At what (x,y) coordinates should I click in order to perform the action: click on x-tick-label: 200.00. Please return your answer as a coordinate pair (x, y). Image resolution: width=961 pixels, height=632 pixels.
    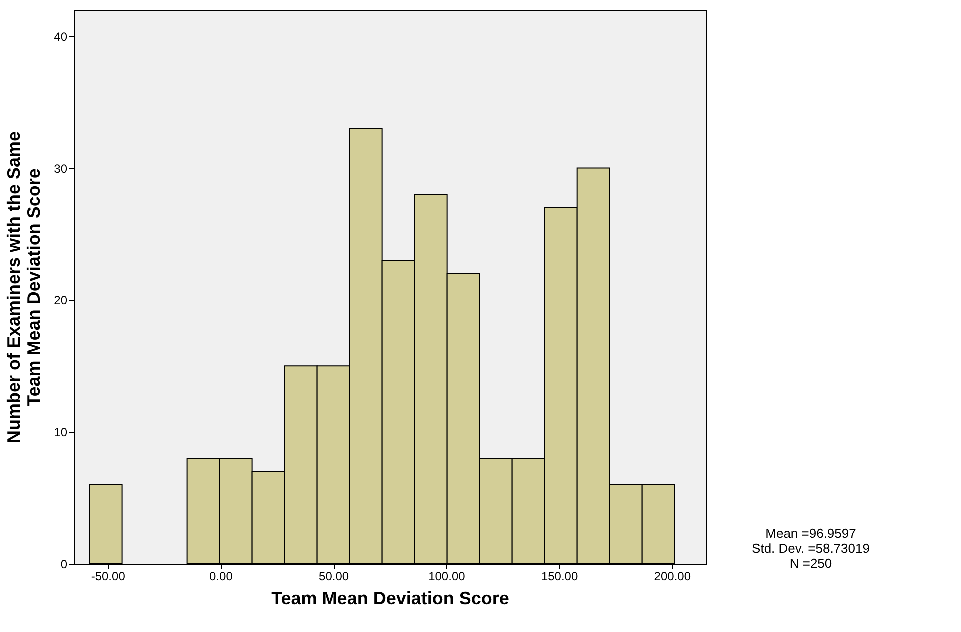
    Looking at the image, I should click on (673, 577).